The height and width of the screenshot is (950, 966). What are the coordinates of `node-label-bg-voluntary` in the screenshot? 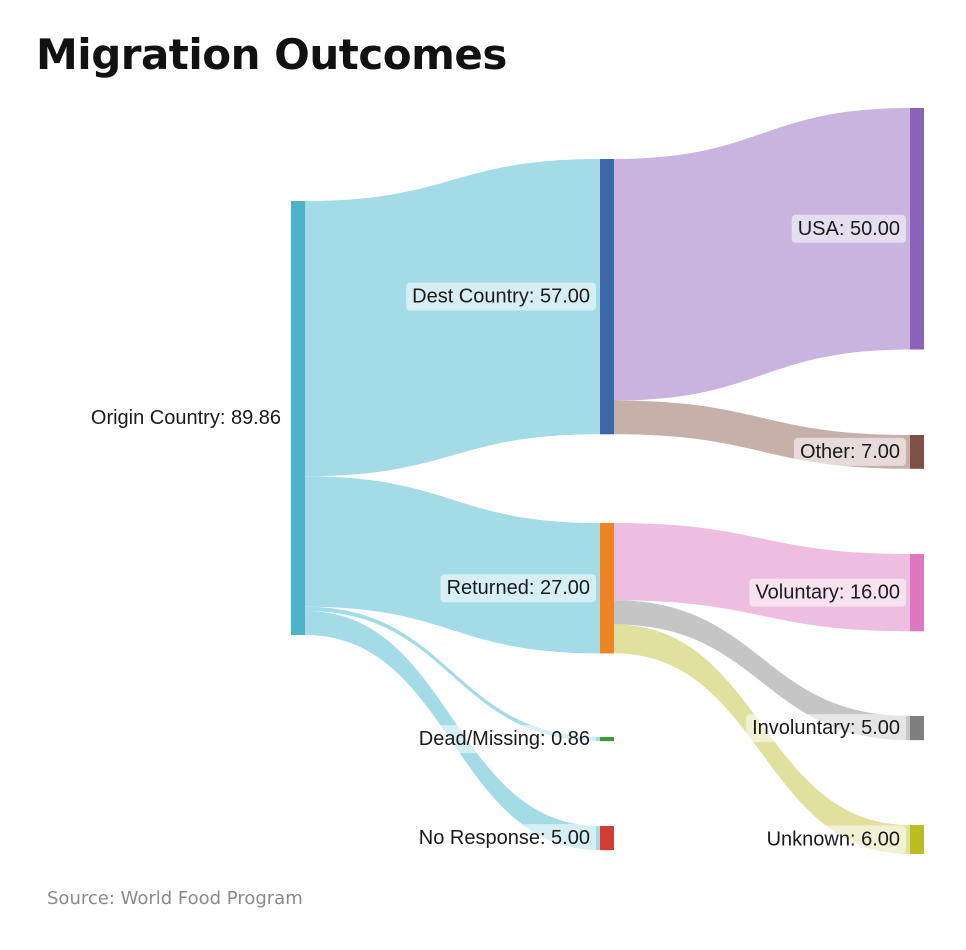 It's located at (827, 592).